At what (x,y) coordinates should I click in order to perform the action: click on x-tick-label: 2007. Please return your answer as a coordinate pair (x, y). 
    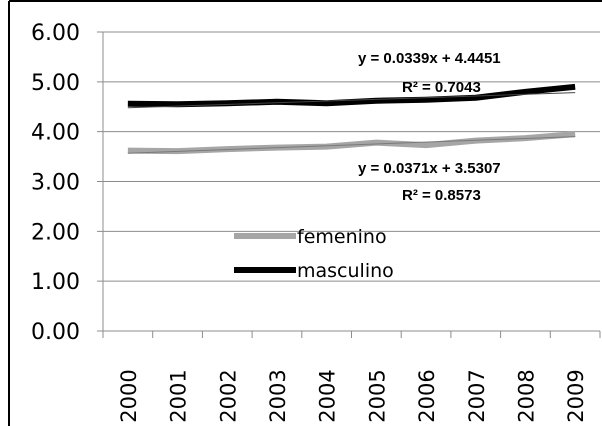
    Looking at the image, I should click on (477, 395).